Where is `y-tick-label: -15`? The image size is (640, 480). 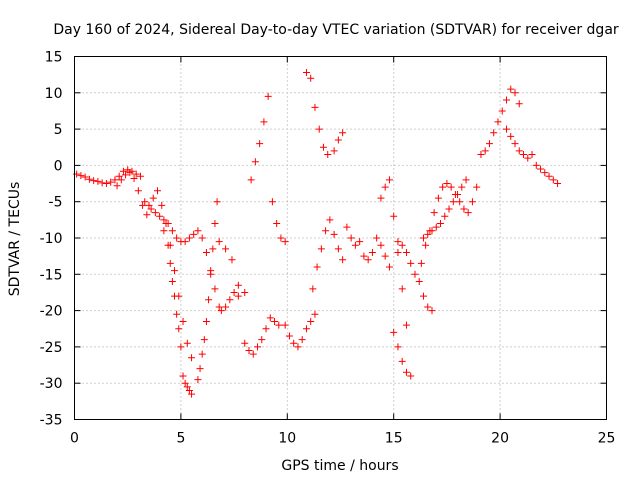
y-tick-label: -15 is located at coordinates (51, 275).